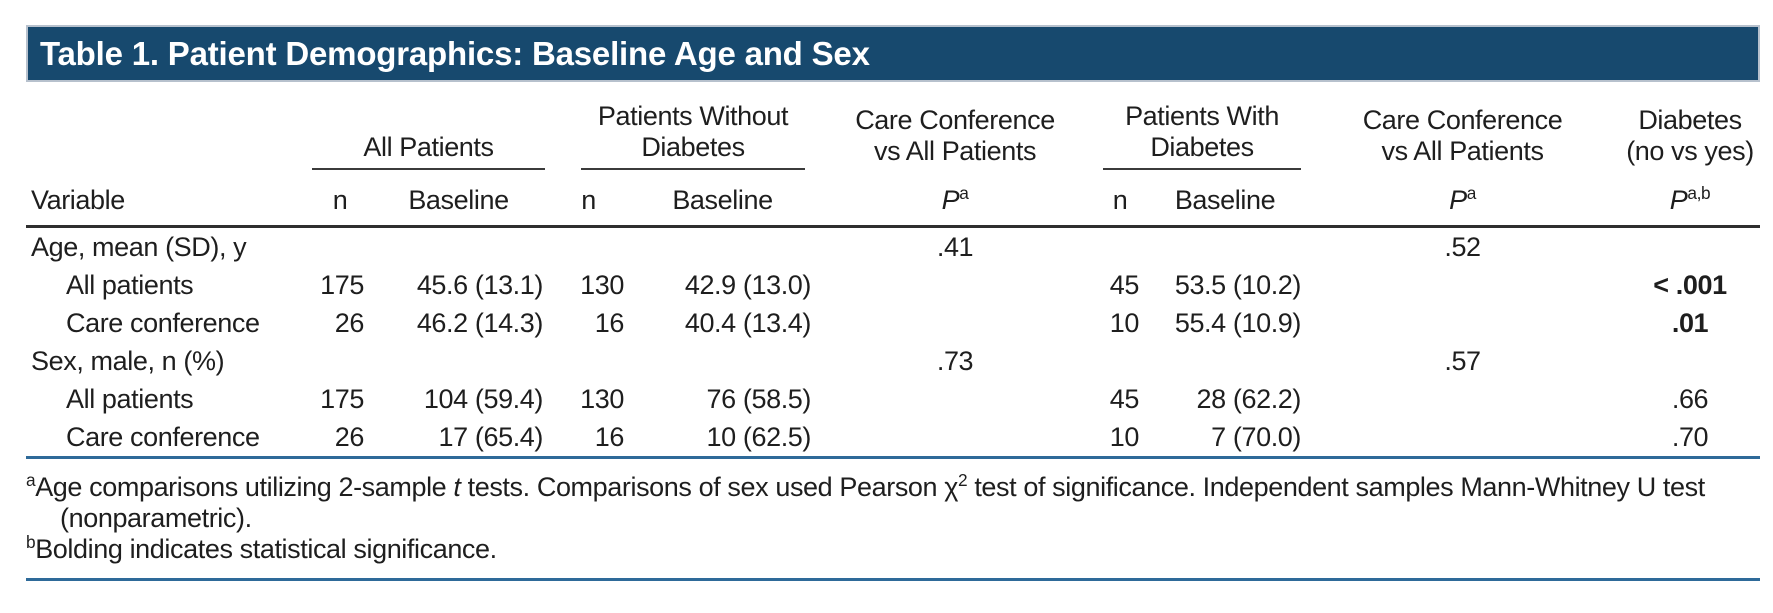 The image size is (1773, 613). I want to click on cell-baseline-all, so click(458, 247).